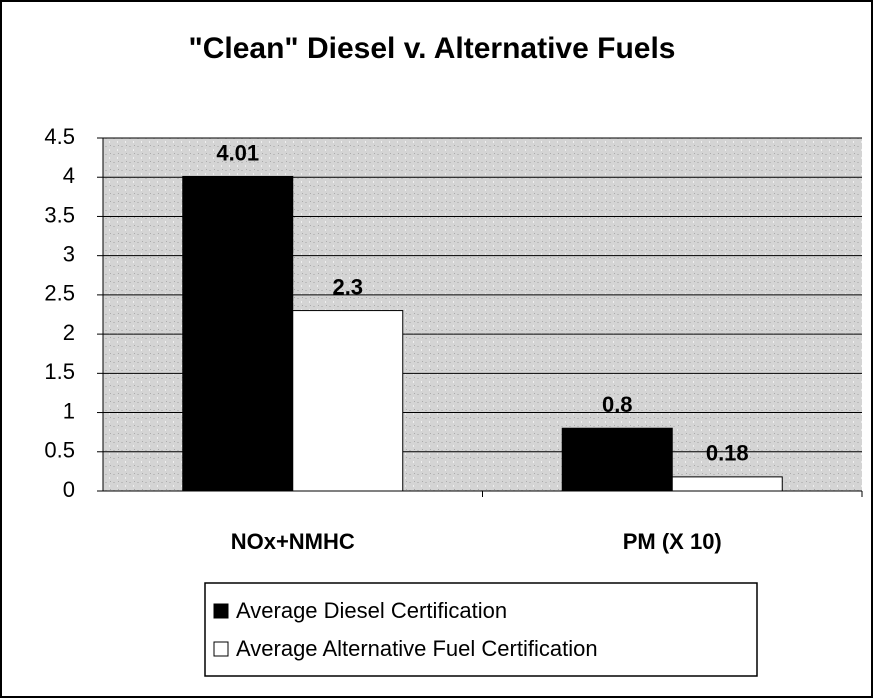 This screenshot has height=698, width=873. What do you see at coordinates (617, 404) in the screenshot?
I see `value-label: 0.8` at bounding box center [617, 404].